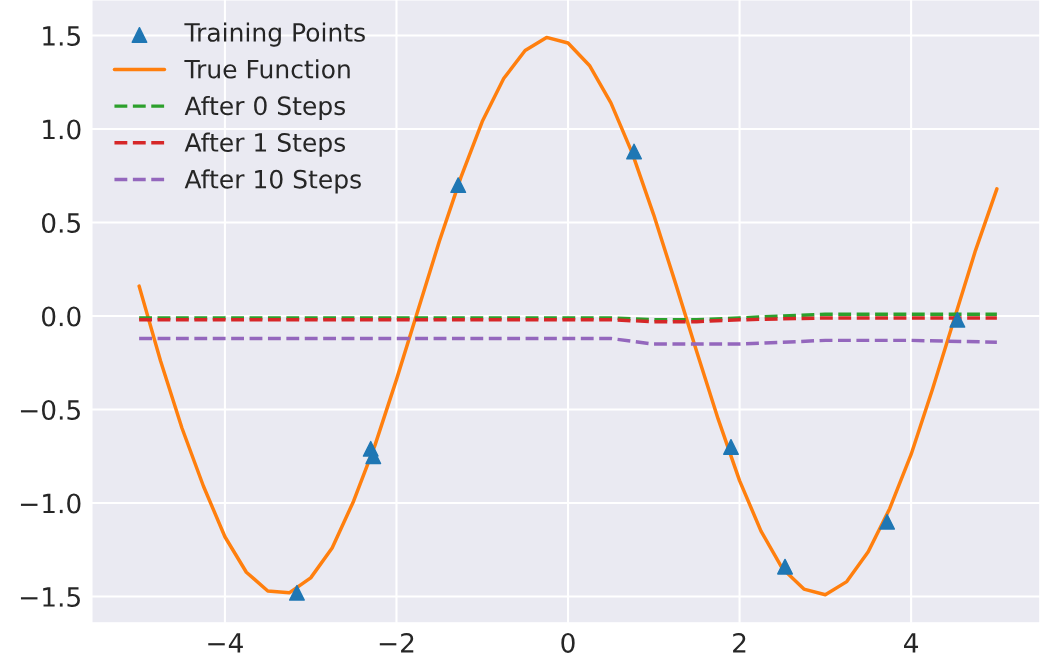 Image resolution: width=1045 pixels, height=659 pixels. What do you see at coordinates (50, 597) in the screenshot?
I see `y-tick-label: −1.5` at bounding box center [50, 597].